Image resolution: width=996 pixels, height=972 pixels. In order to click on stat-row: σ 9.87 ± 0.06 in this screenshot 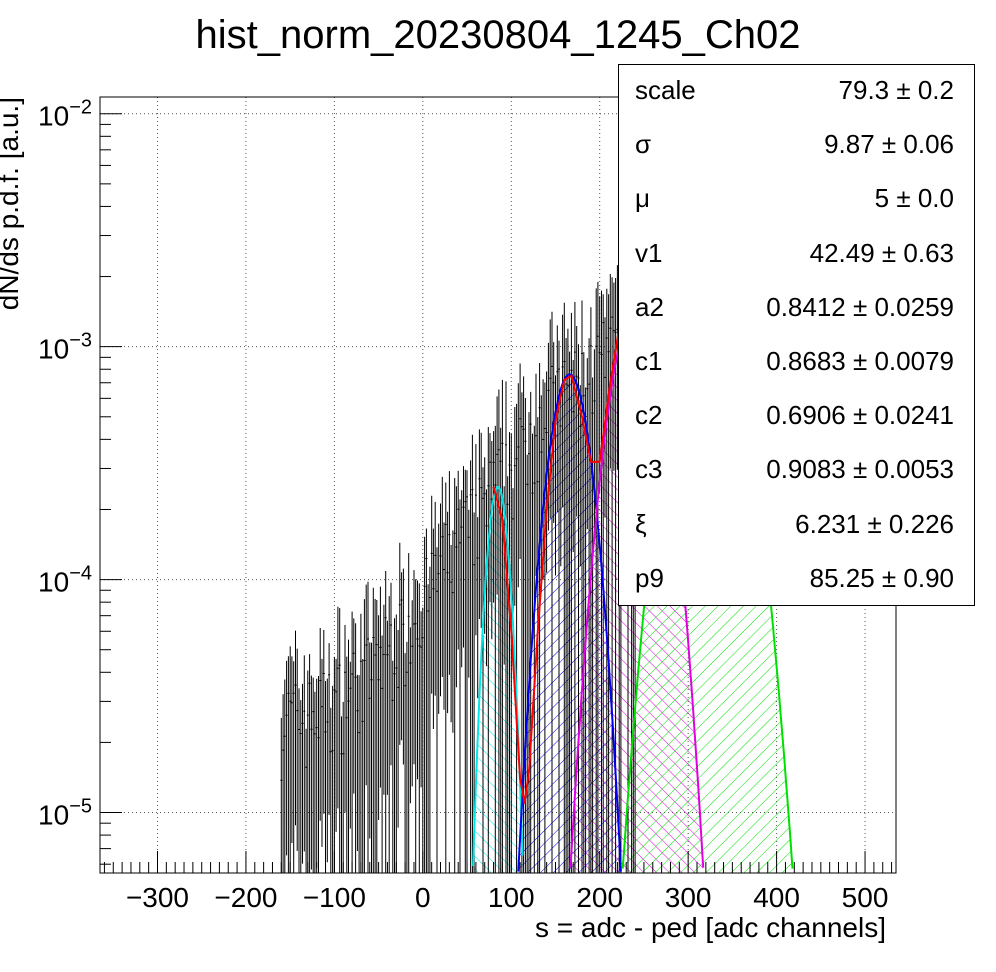, I will do `click(796, 146)`.